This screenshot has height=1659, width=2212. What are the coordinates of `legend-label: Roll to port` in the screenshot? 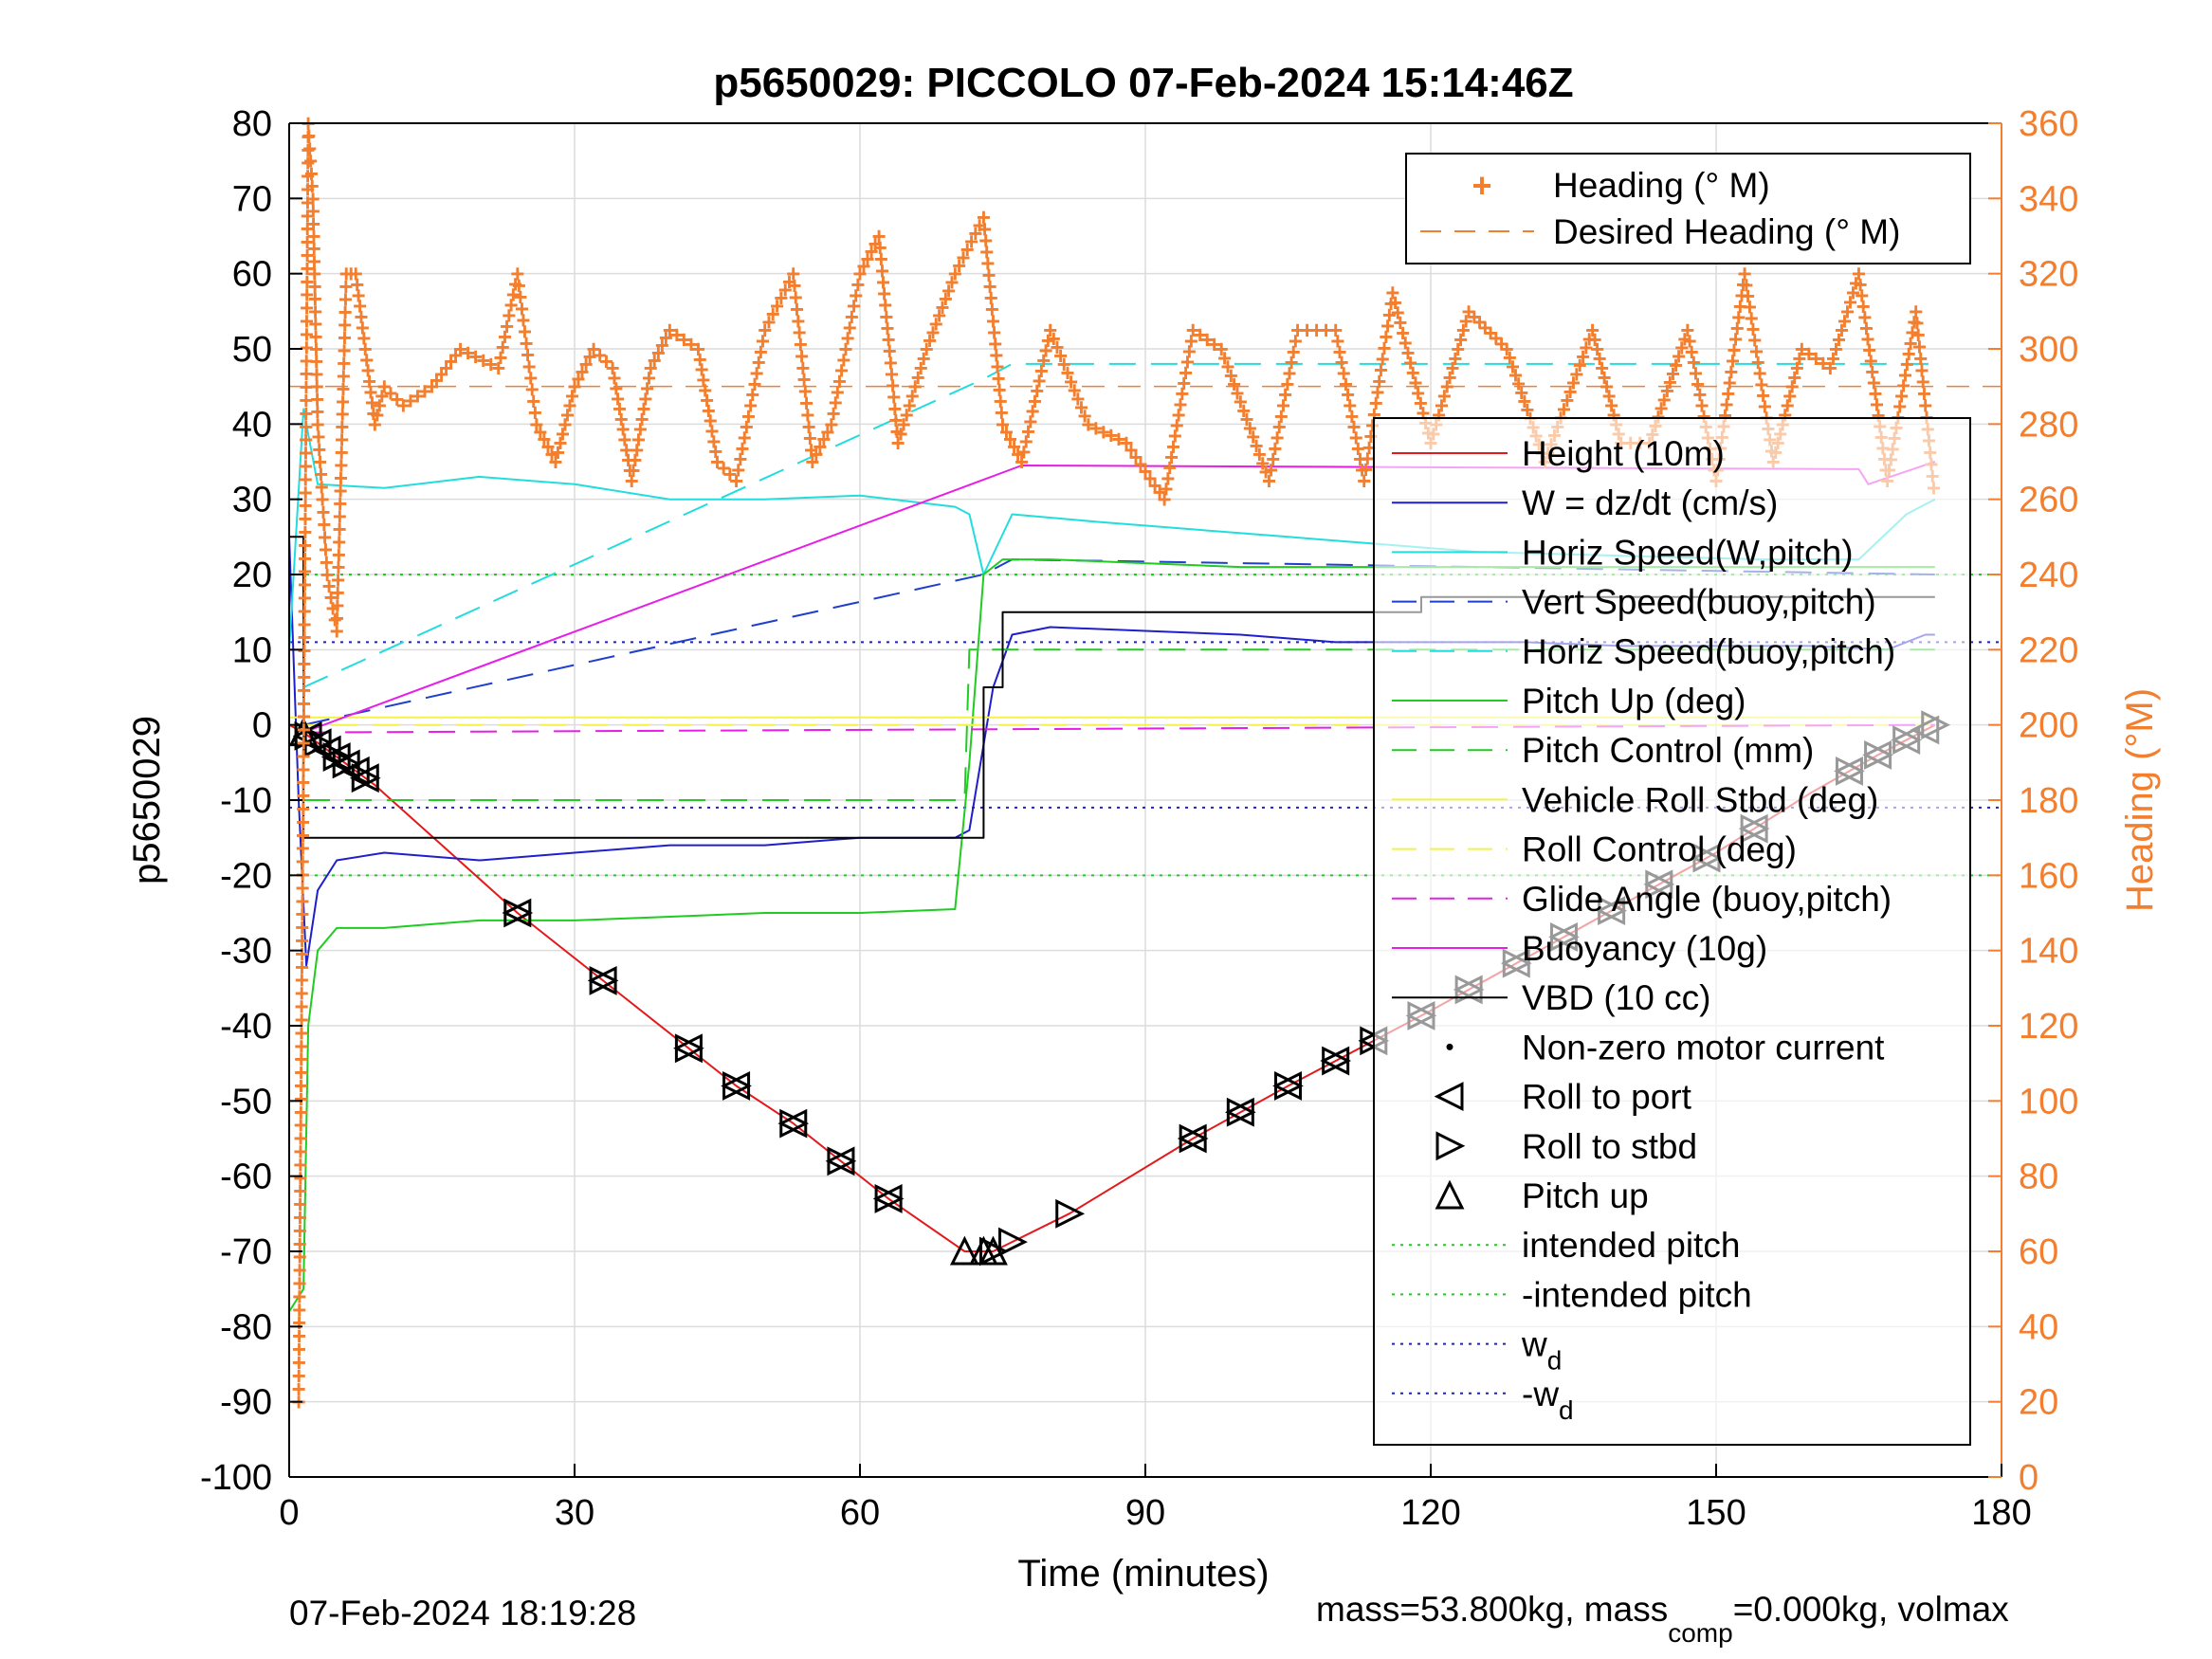 It's located at (1607, 1097).